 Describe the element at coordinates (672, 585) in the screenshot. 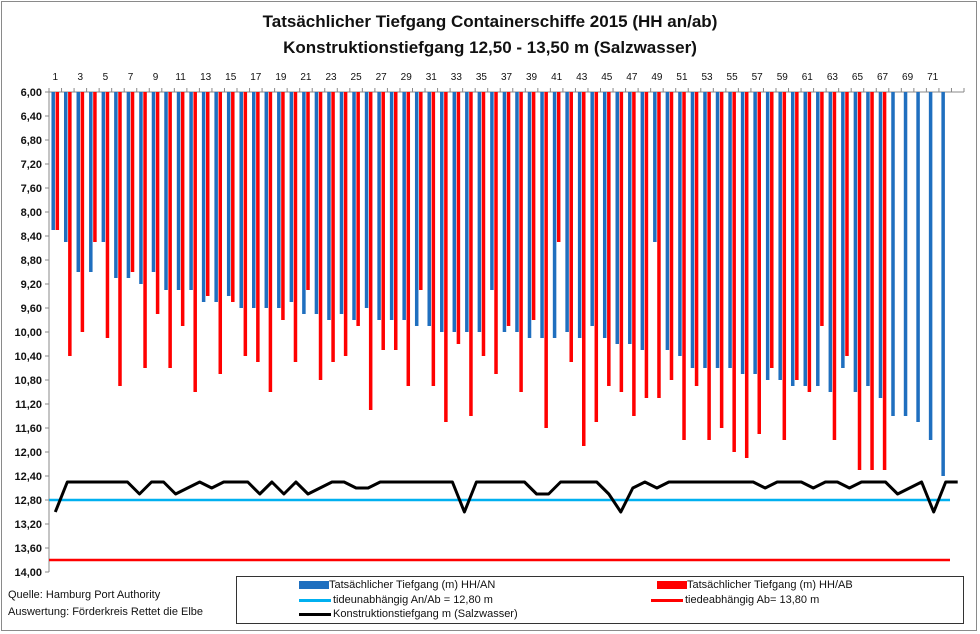

I see `legend-swatch-red` at that location.